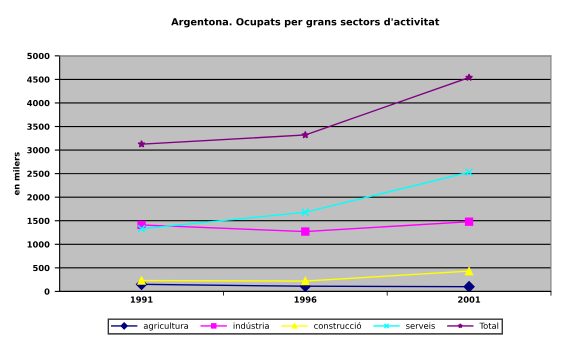 The height and width of the screenshot is (349, 568). Describe the element at coordinates (41, 268) in the screenshot. I see `y-tick-label: 500` at that location.